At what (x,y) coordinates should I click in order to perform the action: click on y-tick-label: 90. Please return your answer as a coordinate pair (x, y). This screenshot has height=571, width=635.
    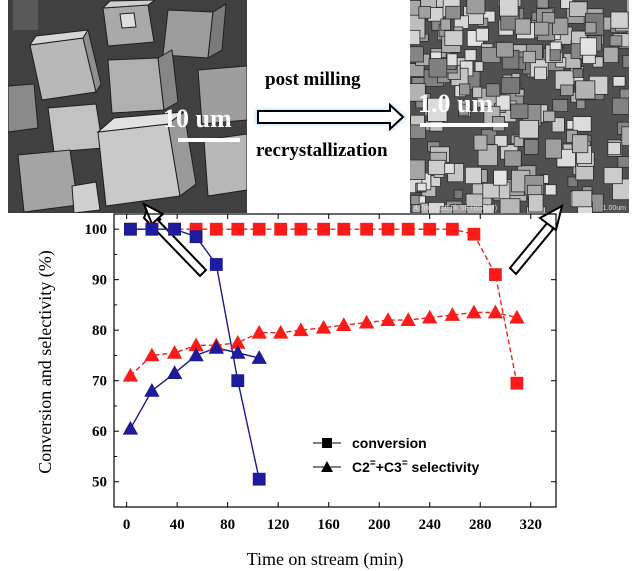
    Looking at the image, I should click on (99, 281).